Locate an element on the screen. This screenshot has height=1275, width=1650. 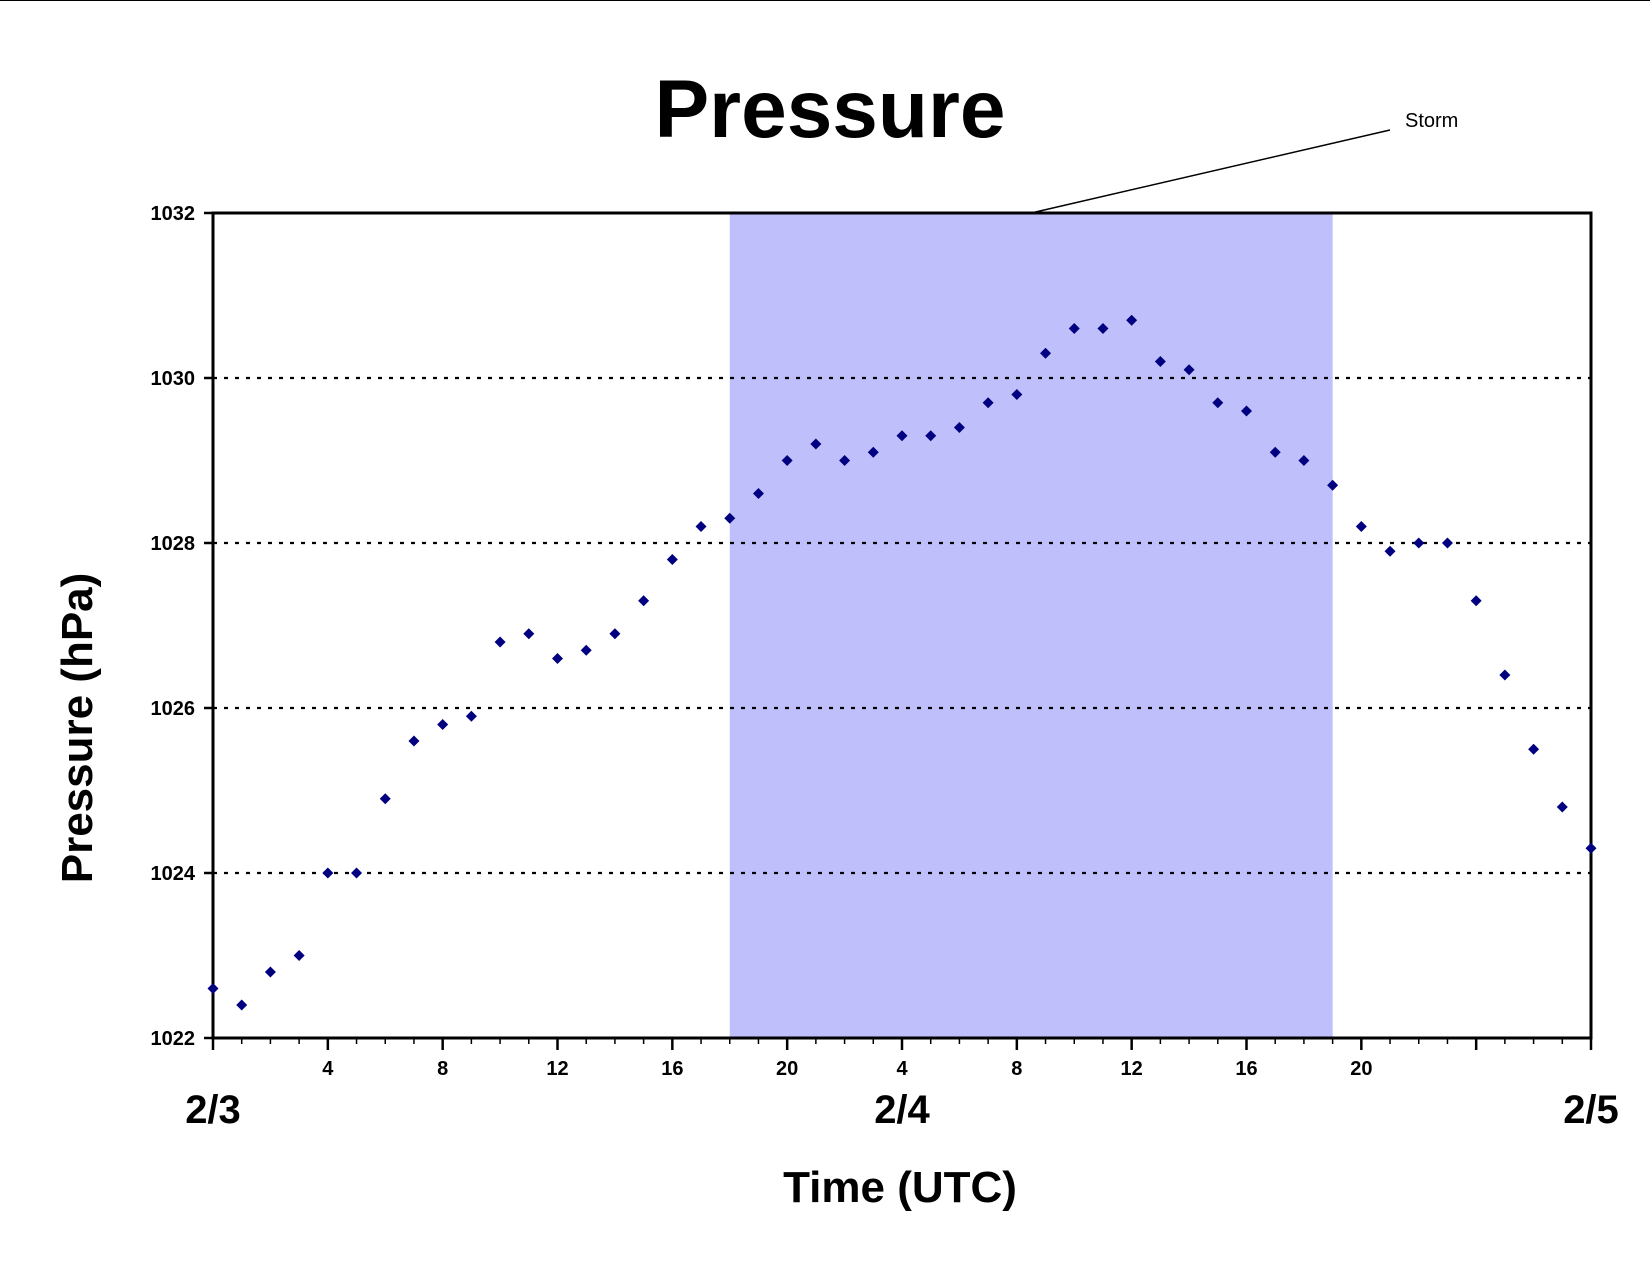
y-axis-title: Pressure (hPa) is located at coordinates (77, 728).